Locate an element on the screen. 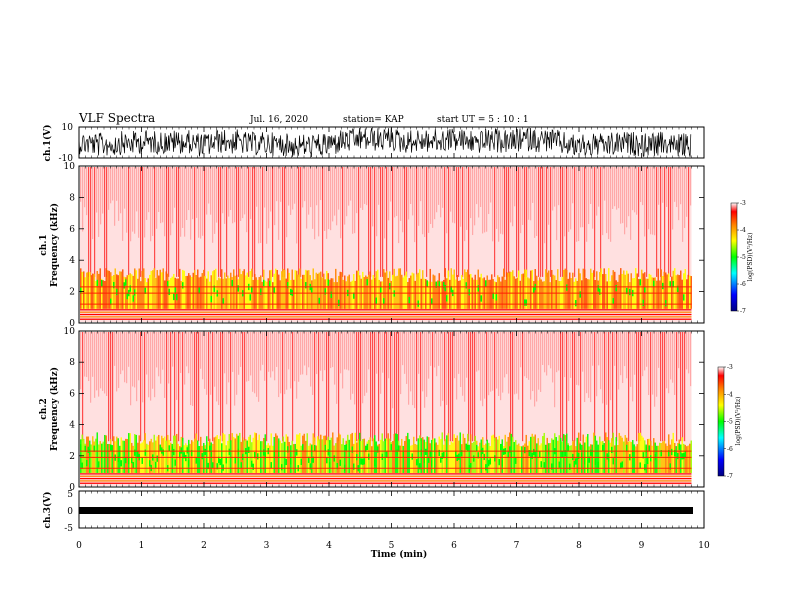 This screenshot has height=612, width=792. y-tick-label: 6 is located at coordinates (72, 230).